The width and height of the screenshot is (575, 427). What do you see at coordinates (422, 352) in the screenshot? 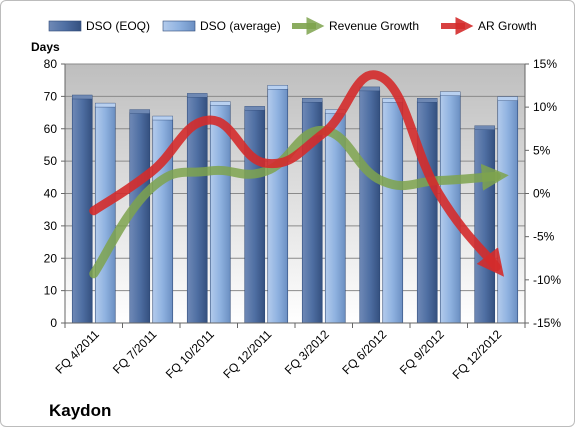
I see `x-tick-label: FQ 9/2012` at bounding box center [422, 352].